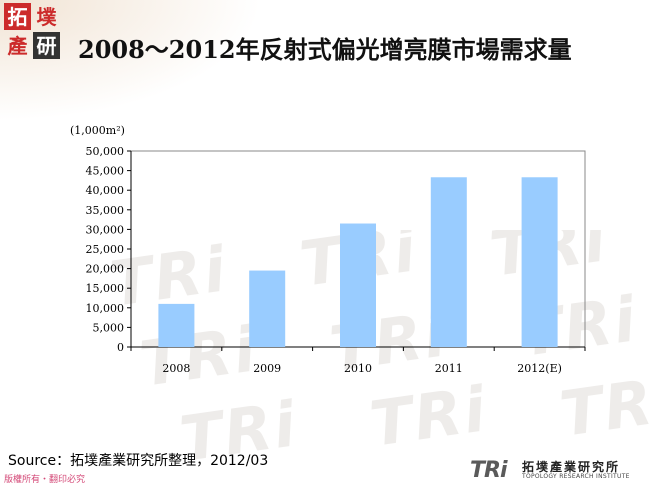 Image resolution: width=650 pixels, height=485 pixels. I want to click on logo-char: 產, so click(17, 45).